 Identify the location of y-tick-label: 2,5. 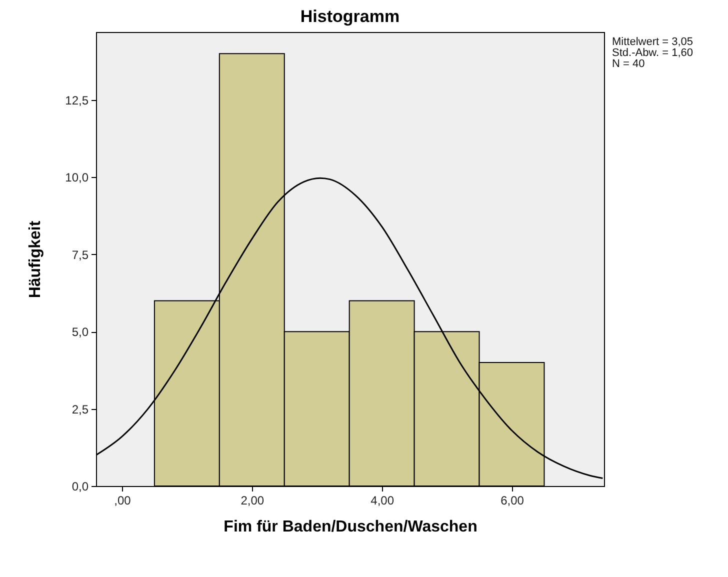
(80, 409).